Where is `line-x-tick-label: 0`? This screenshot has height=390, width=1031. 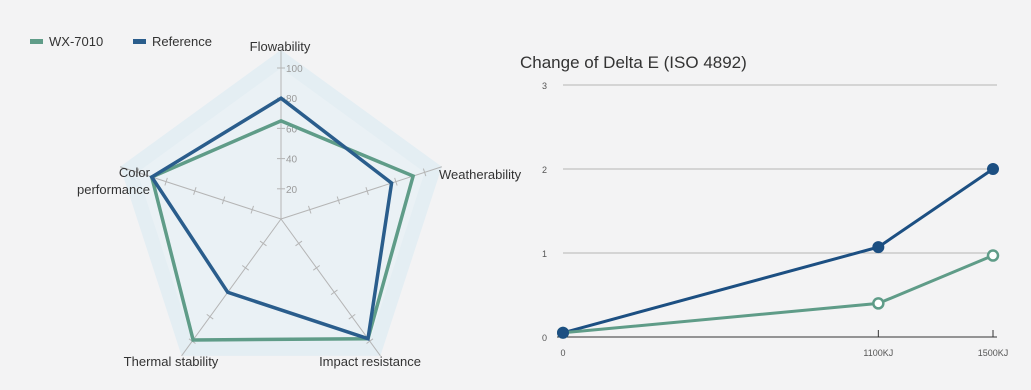 line-x-tick-label: 0 is located at coordinates (562, 353).